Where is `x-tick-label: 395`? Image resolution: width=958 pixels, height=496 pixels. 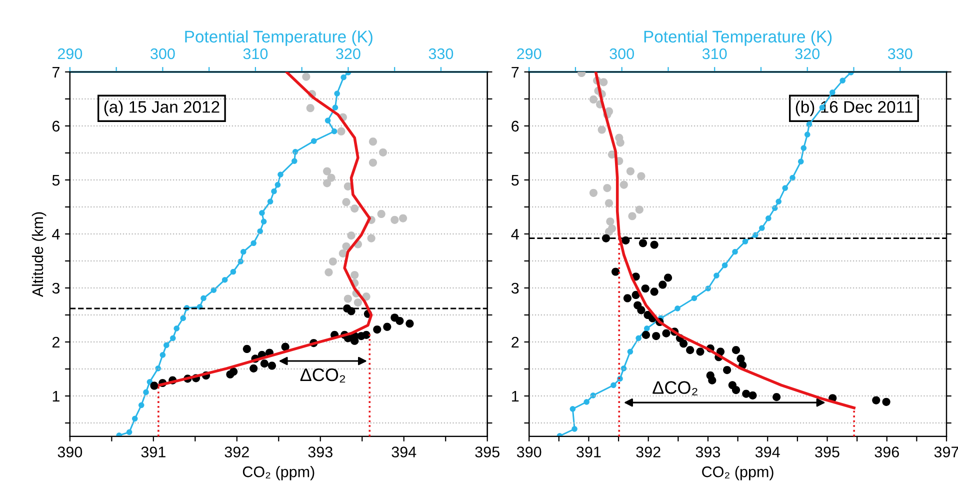
x-tick-label: 395 is located at coordinates (487, 452).